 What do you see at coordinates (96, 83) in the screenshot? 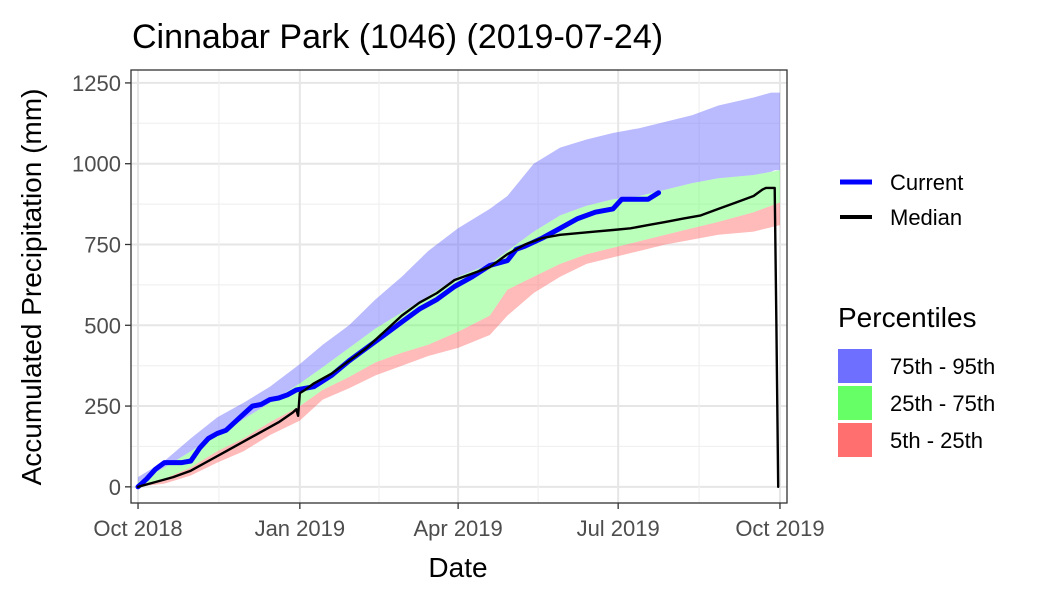
I see `y-tick-label: 1250` at bounding box center [96, 83].